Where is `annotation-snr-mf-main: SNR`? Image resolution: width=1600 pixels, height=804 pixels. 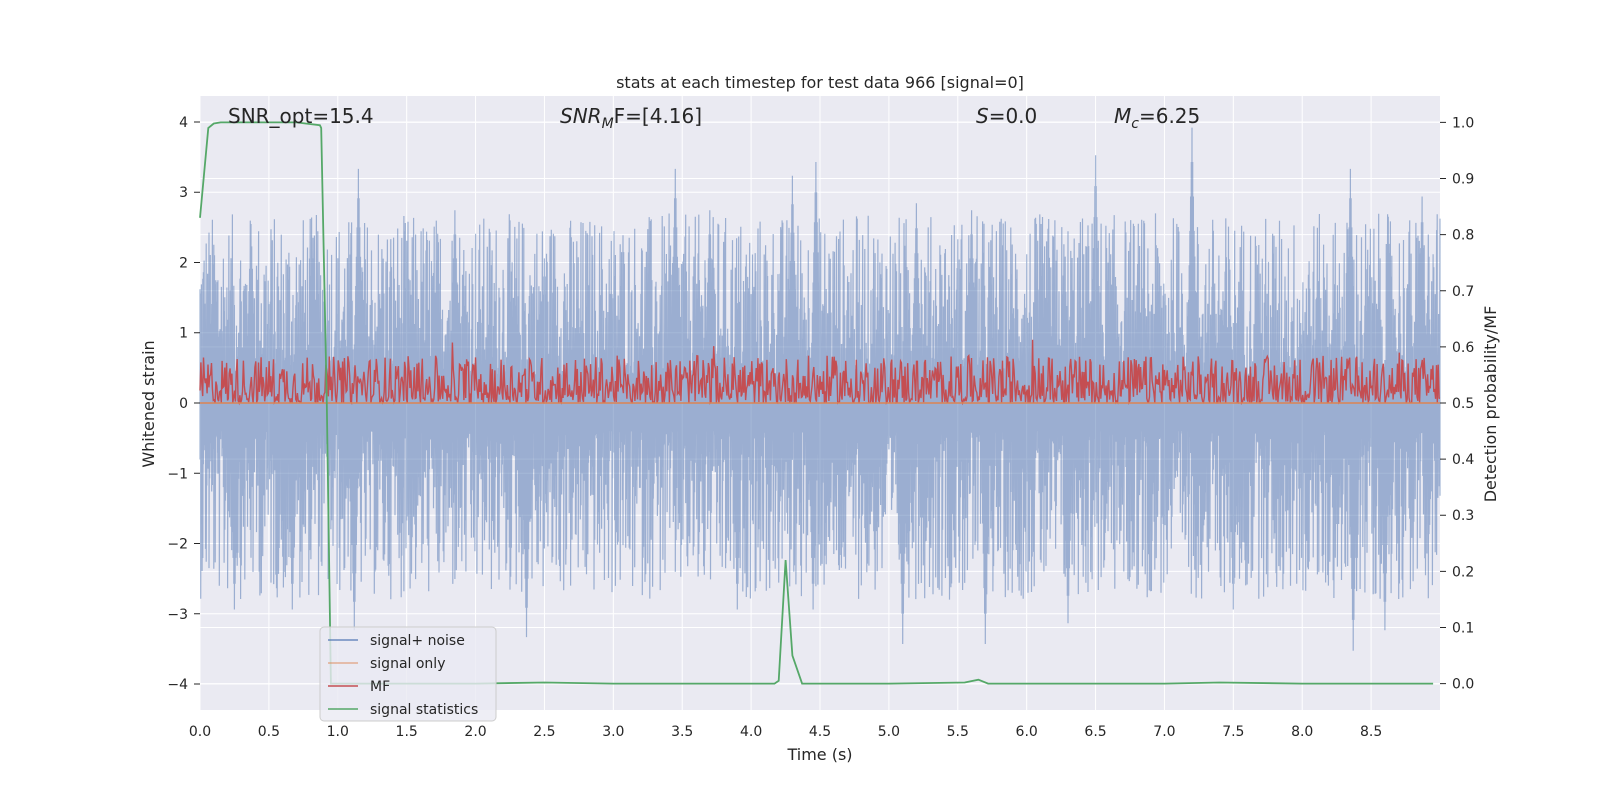 annotation-snr-mf-main: SNR is located at coordinates (581, 116).